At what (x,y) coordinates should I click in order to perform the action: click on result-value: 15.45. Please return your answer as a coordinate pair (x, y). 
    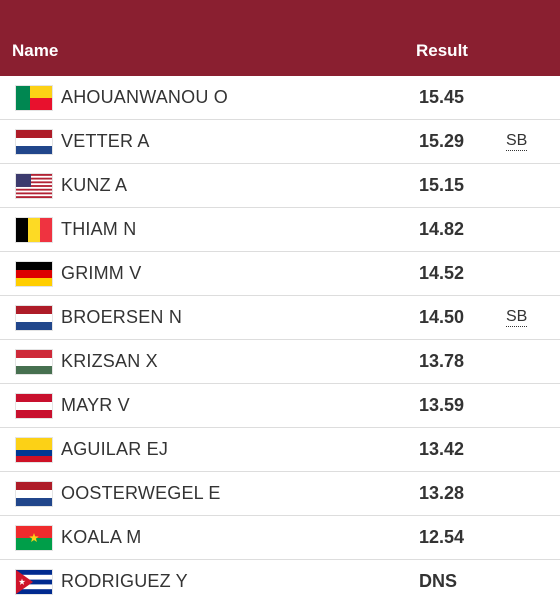
    Looking at the image, I should click on (442, 97).